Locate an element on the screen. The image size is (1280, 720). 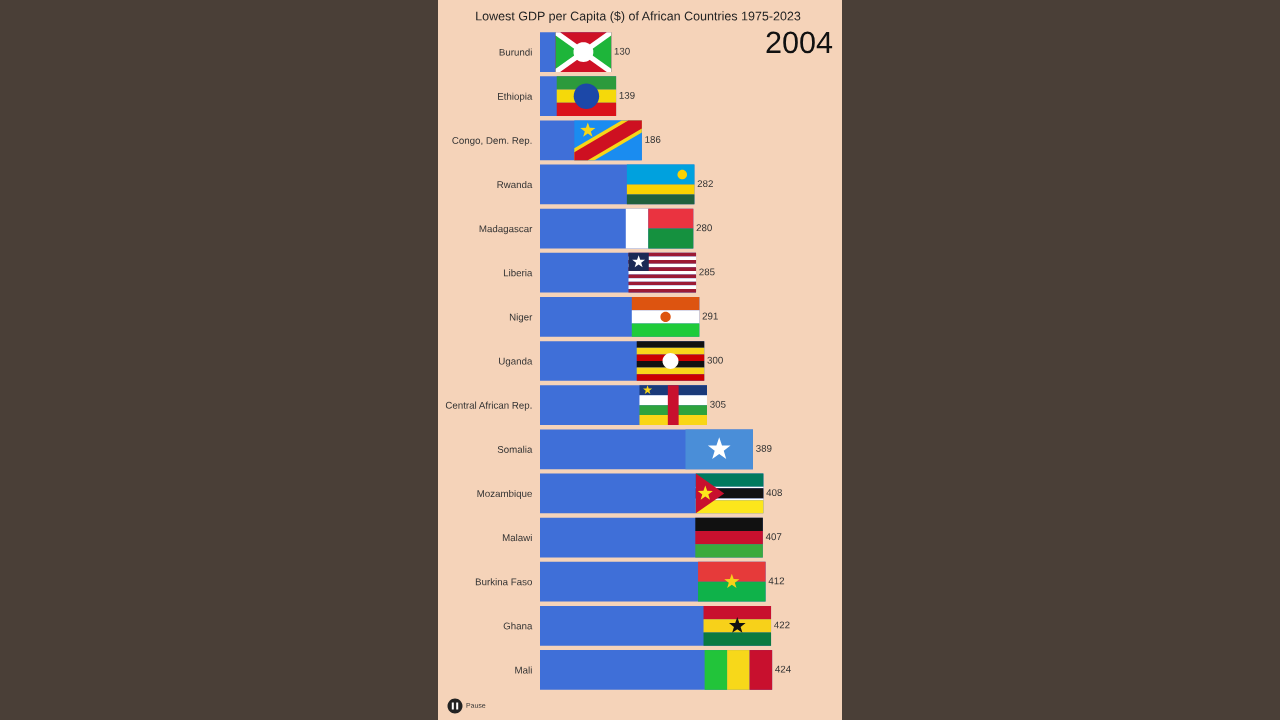
data-label: 285 is located at coordinates (707, 272).